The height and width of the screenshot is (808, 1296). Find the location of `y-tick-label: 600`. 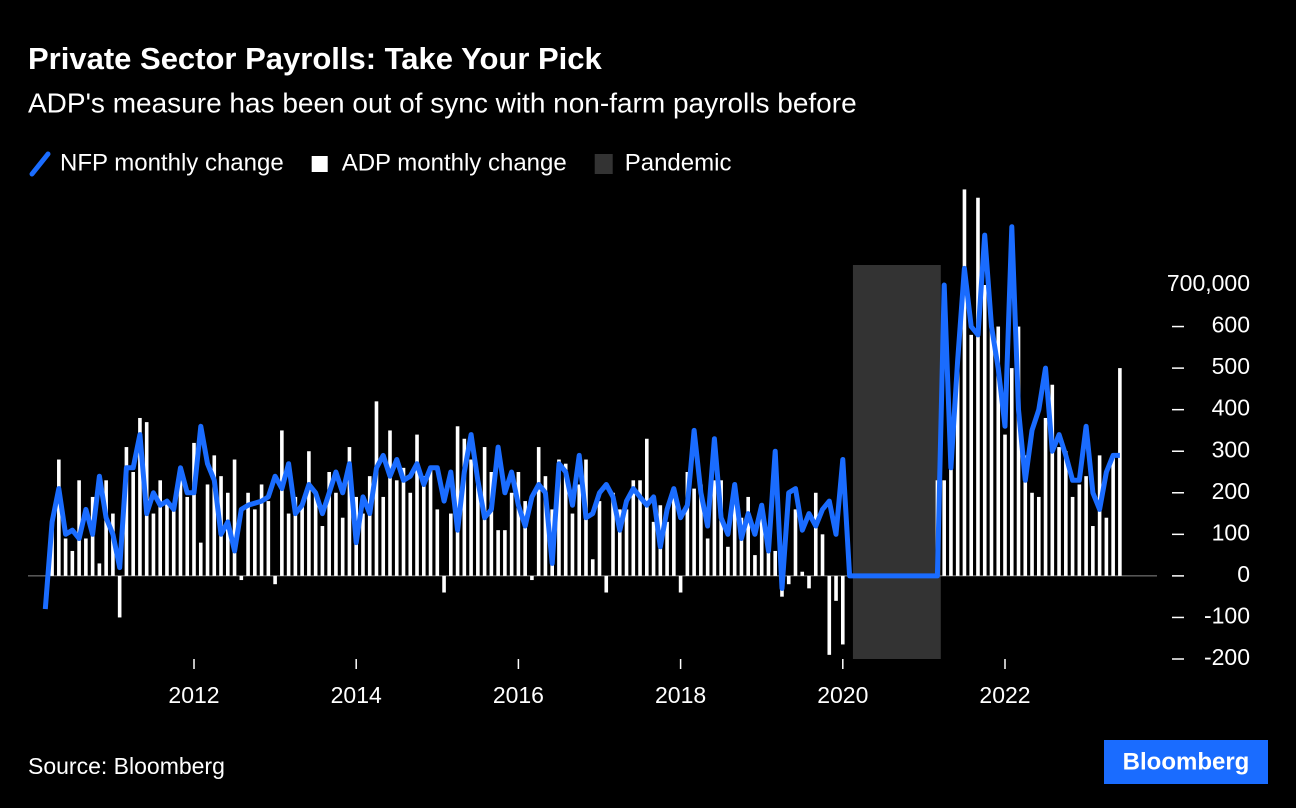

y-tick-label: 600 is located at coordinates (1231, 325).